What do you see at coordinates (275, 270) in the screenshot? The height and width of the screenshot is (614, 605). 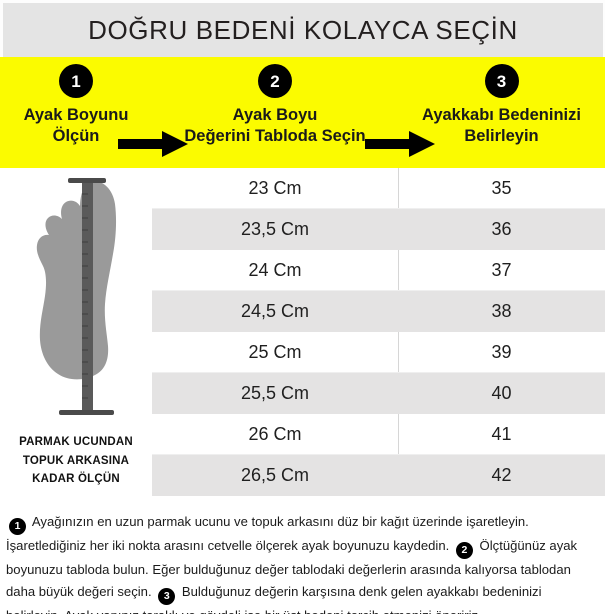 I see `cell-foot-length: 24 Cm` at bounding box center [275, 270].